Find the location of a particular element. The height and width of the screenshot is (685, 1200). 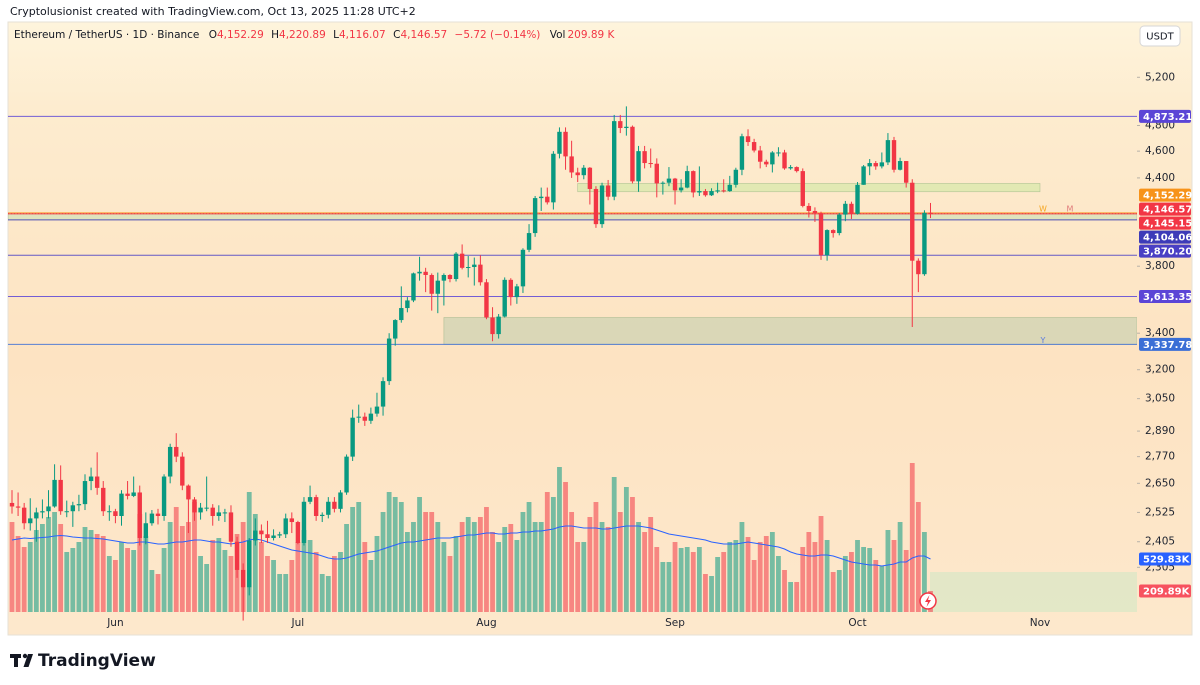

close-value: 4,146.57 is located at coordinates (423, 35).